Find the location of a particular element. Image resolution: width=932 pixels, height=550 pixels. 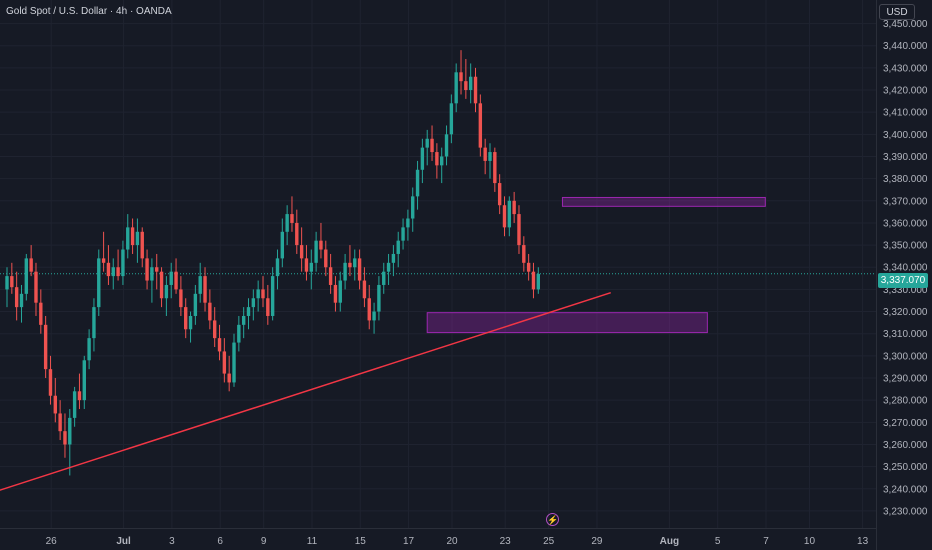

y-tick-label: 3,420.000 is located at coordinates (905, 91).